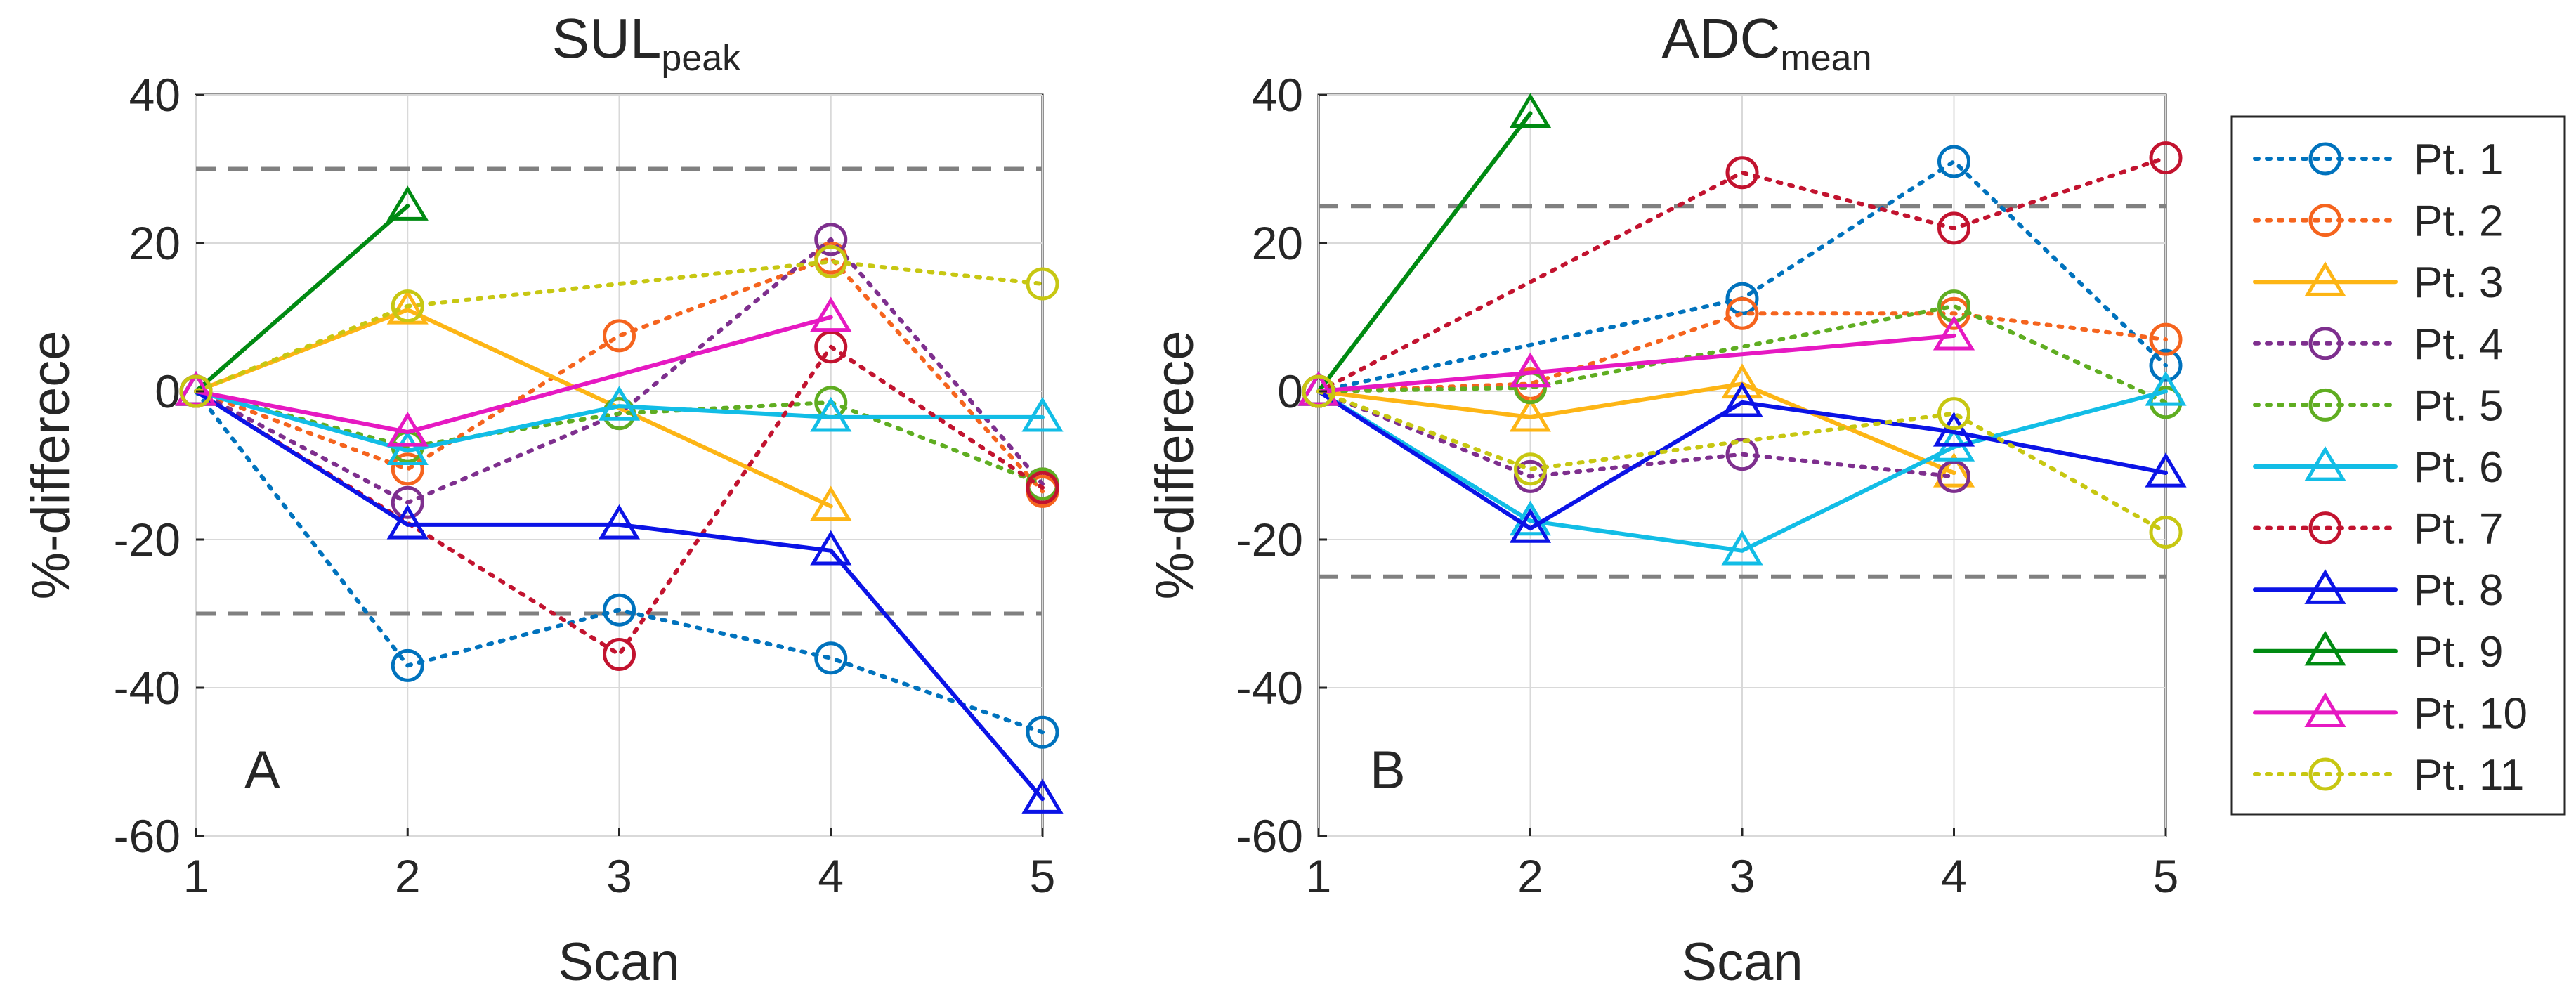 The width and height of the screenshot is (2576, 999). What do you see at coordinates (831, 876) in the screenshot?
I see `x-tick-label-a: 4` at bounding box center [831, 876].